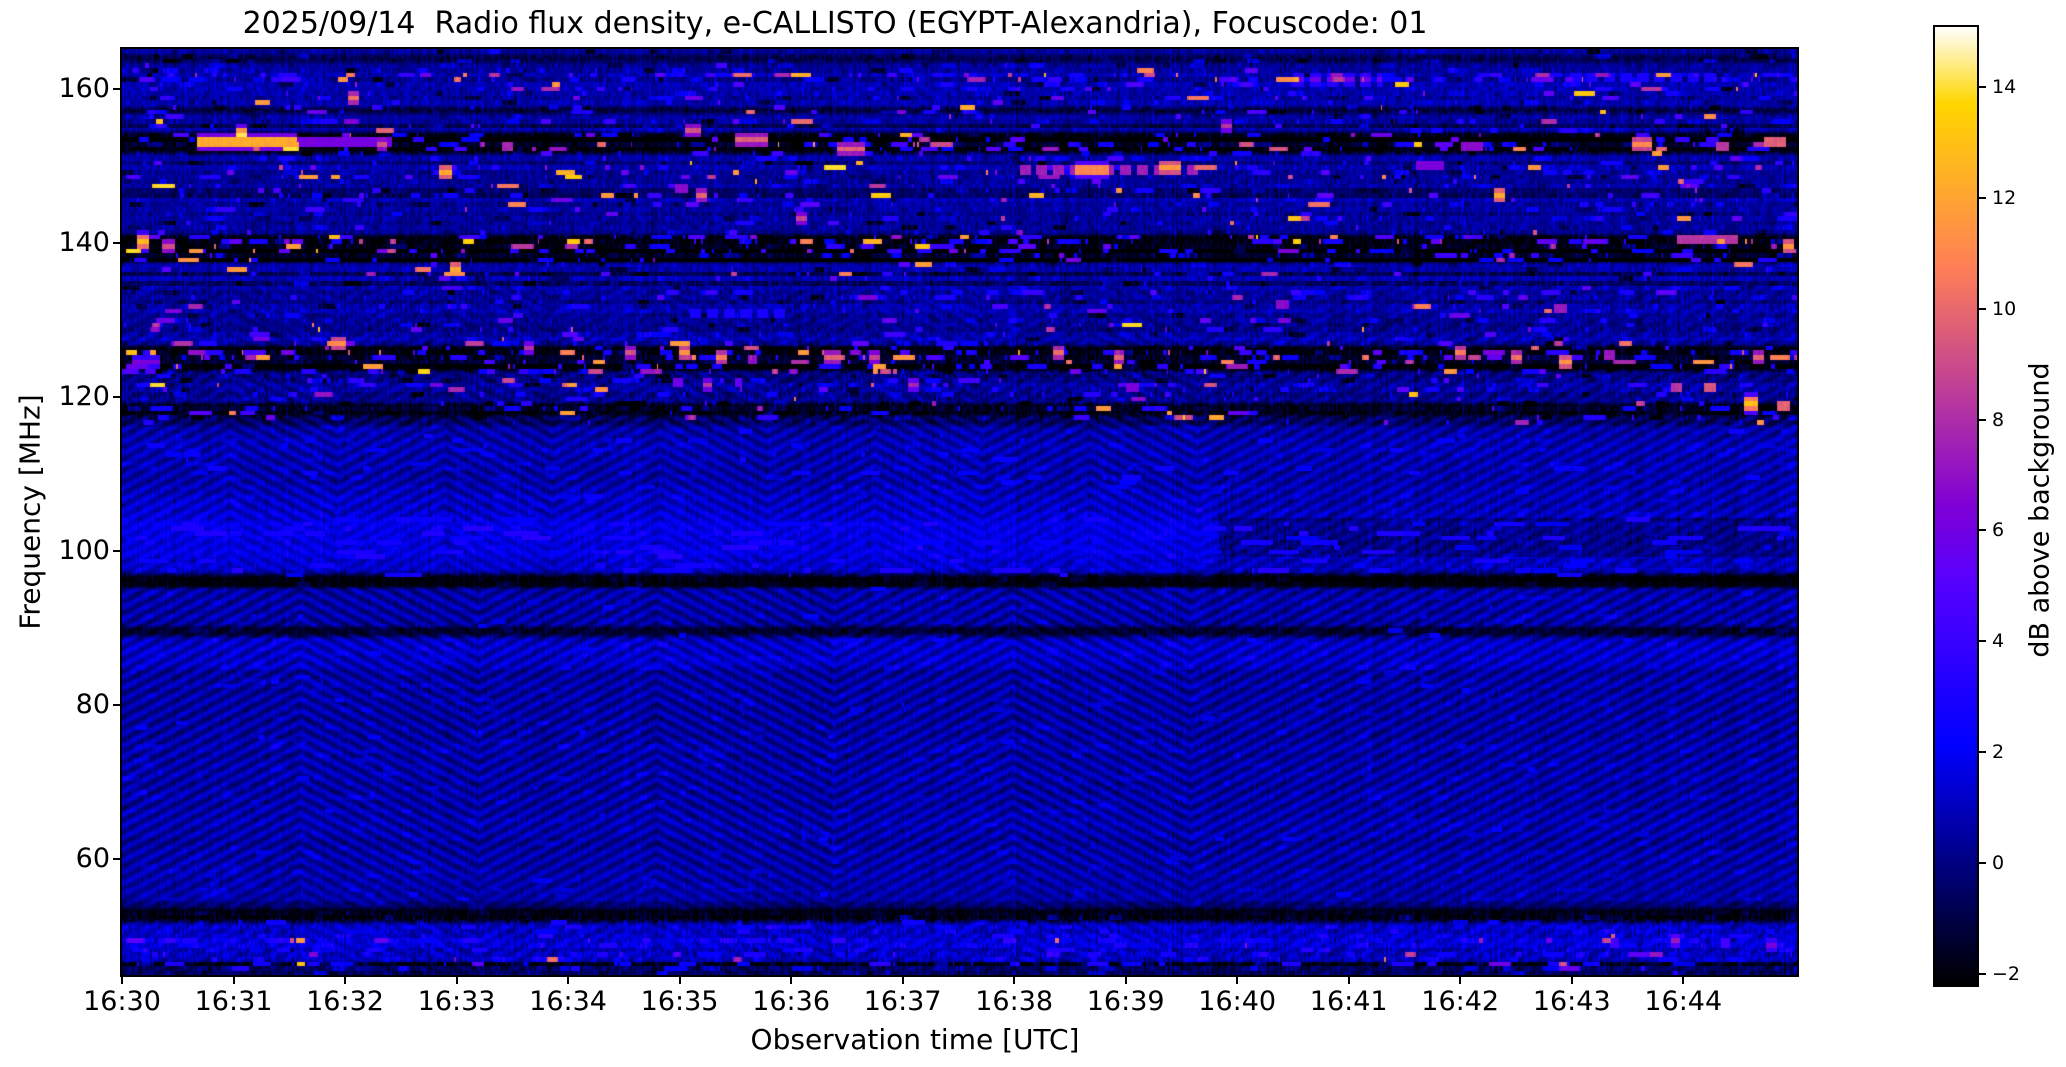 Image resolution: width=2066 pixels, height=1067 pixels. What do you see at coordinates (84, 89) in the screenshot?
I see `y-axis-tick-label: 160` at bounding box center [84, 89].